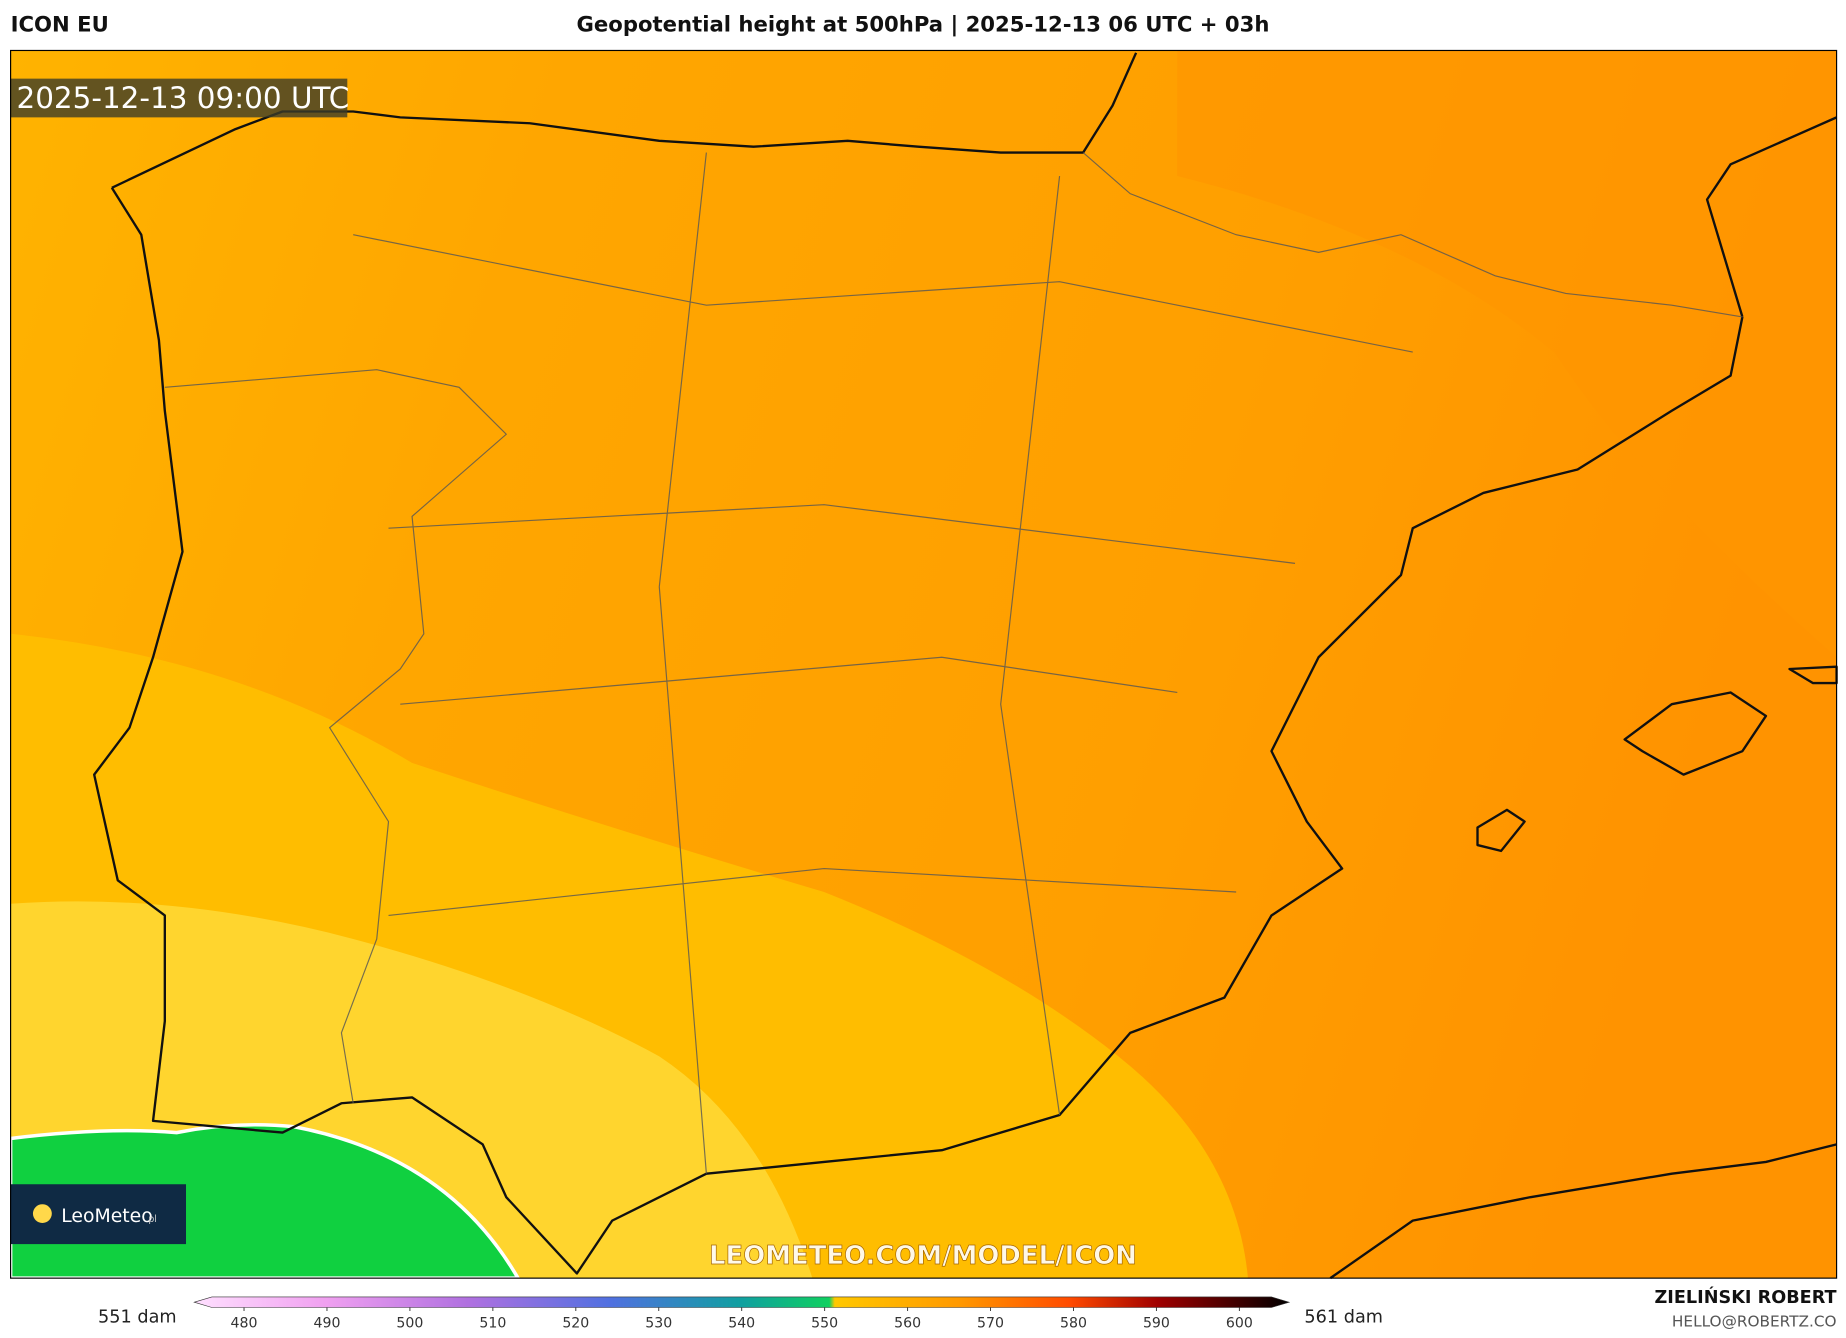 This screenshot has width=1846, height=1338. Describe the element at coordinates (107, 1216) in the screenshot. I see `logo-text: LeoMeteo` at that location.